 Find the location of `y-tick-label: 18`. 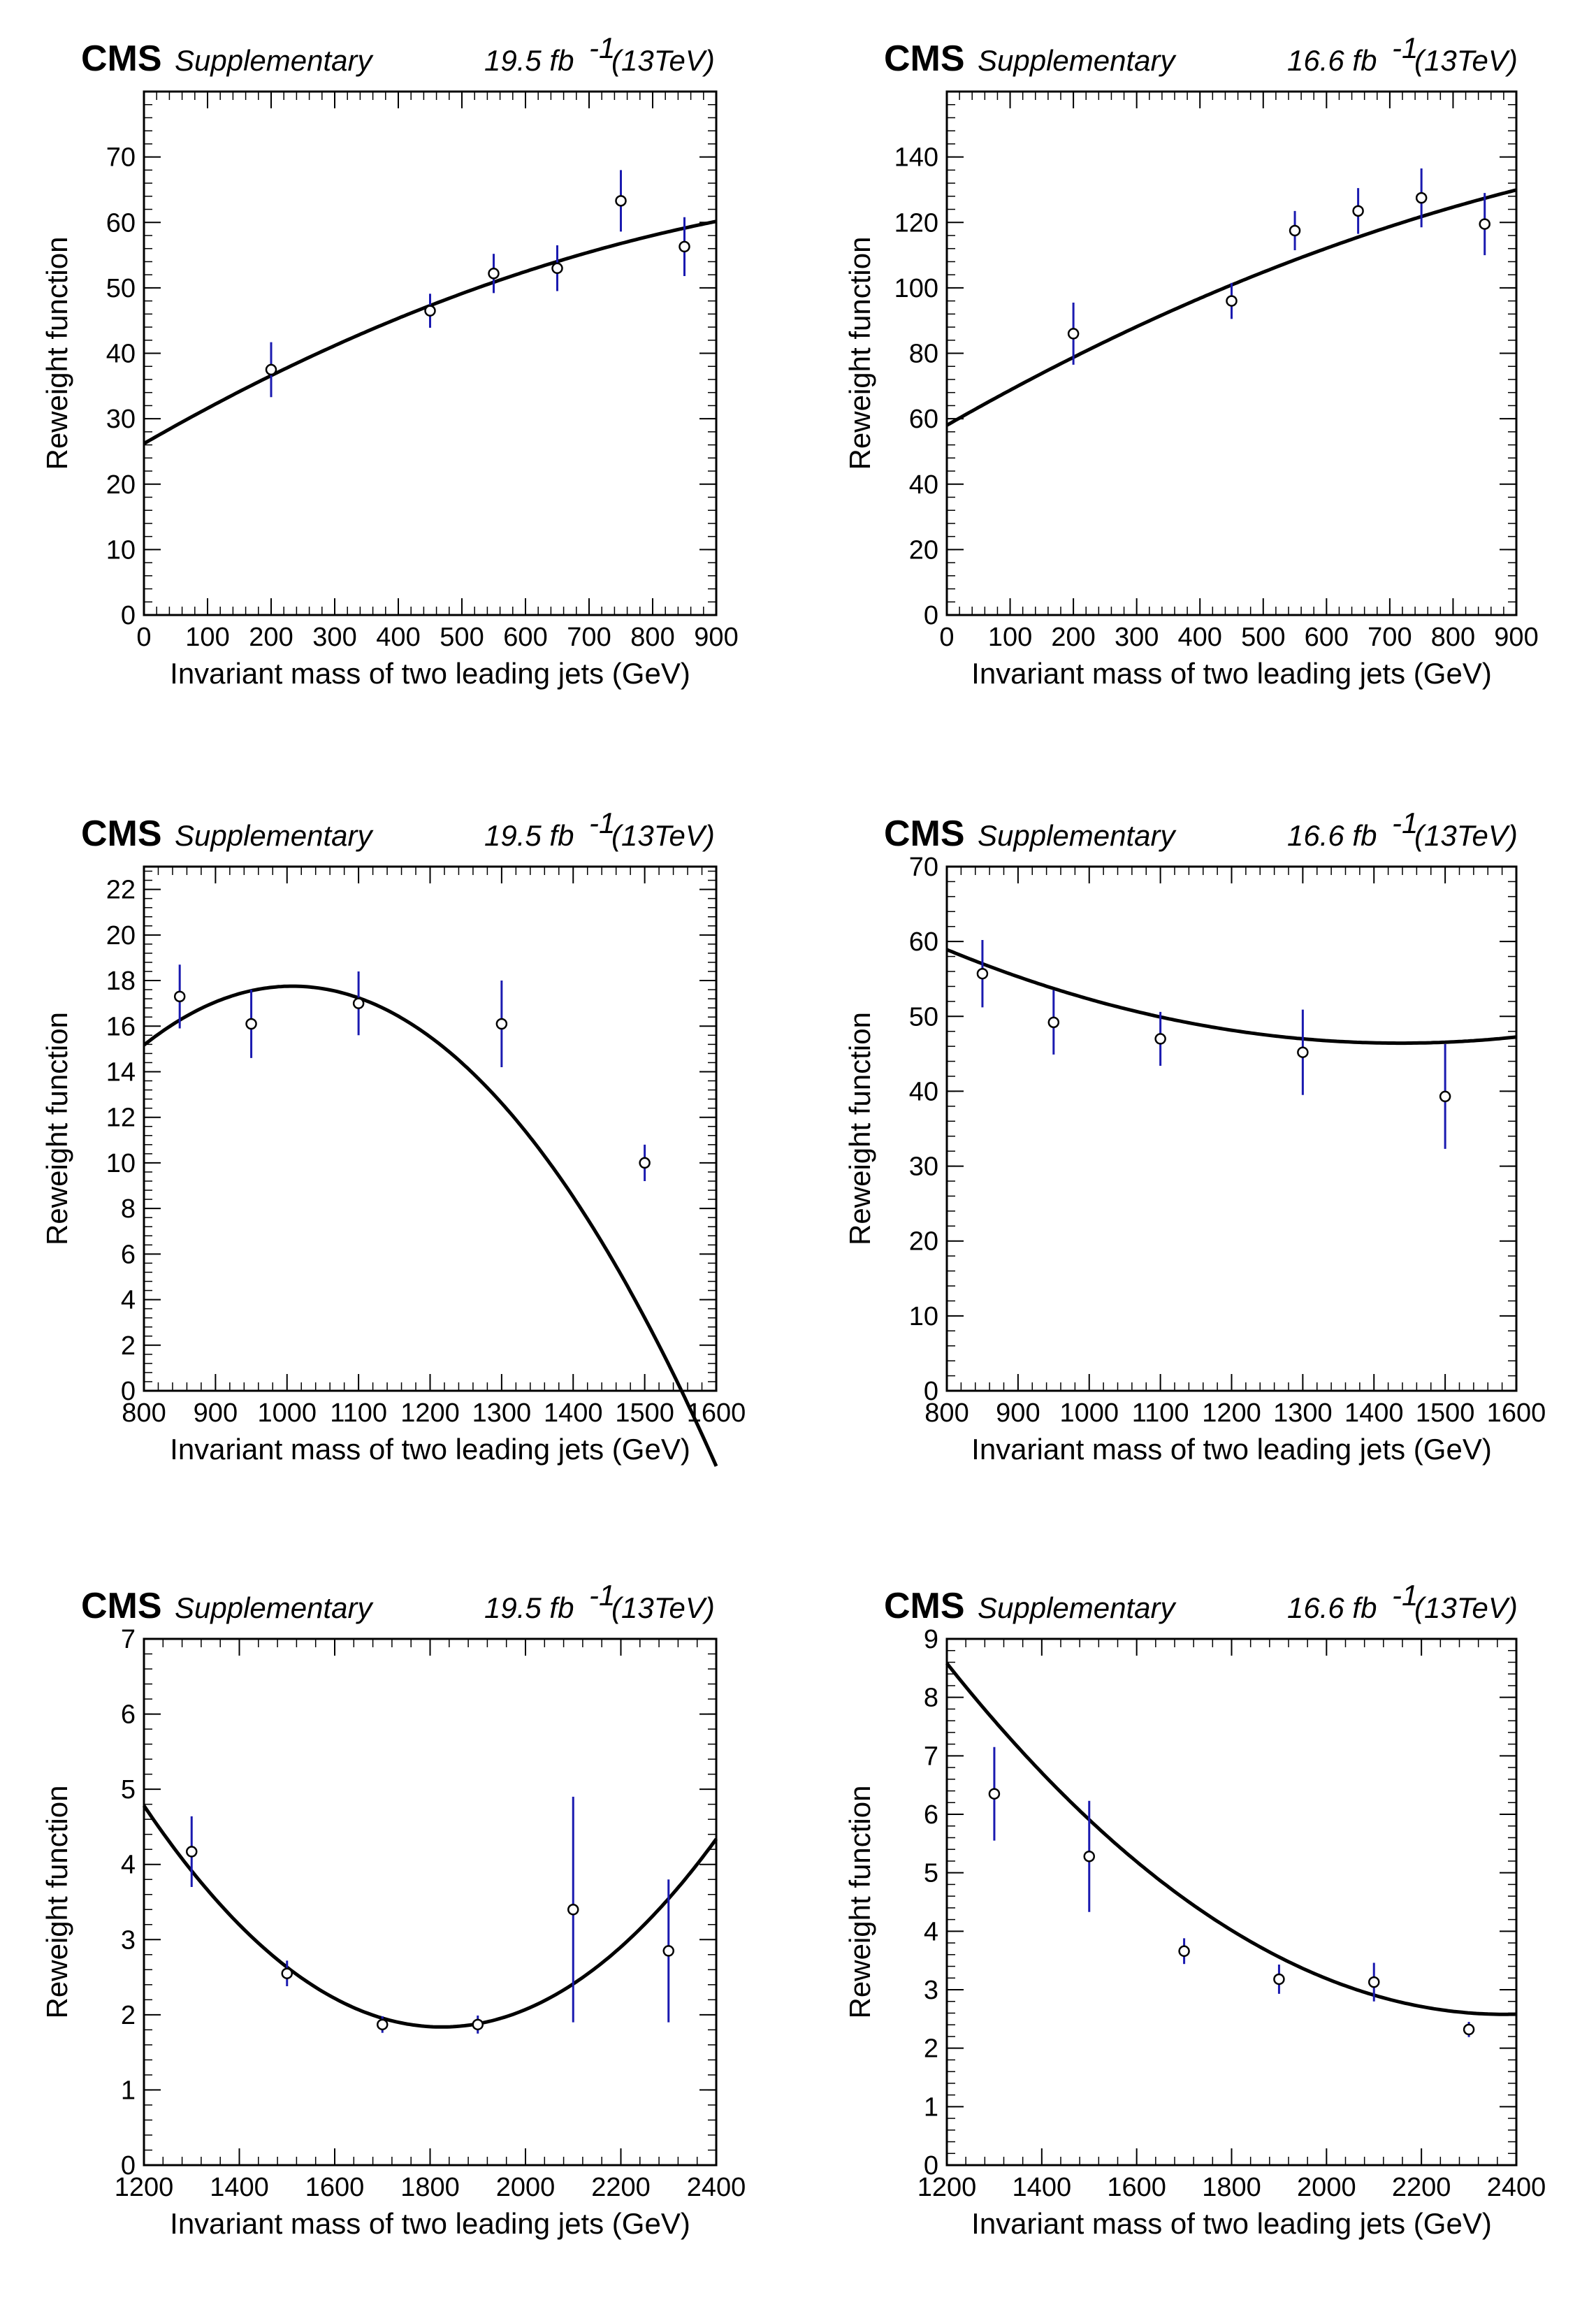

y-tick-label: 18 is located at coordinates (121, 981).